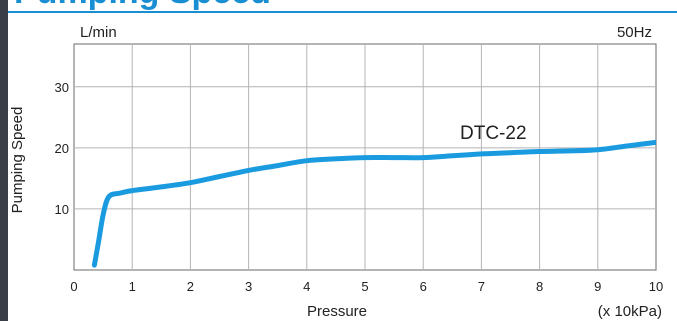 This screenshot has width=677, height=321. I want to click on y-tick-labels: 10 20 30, so click(62, 148).